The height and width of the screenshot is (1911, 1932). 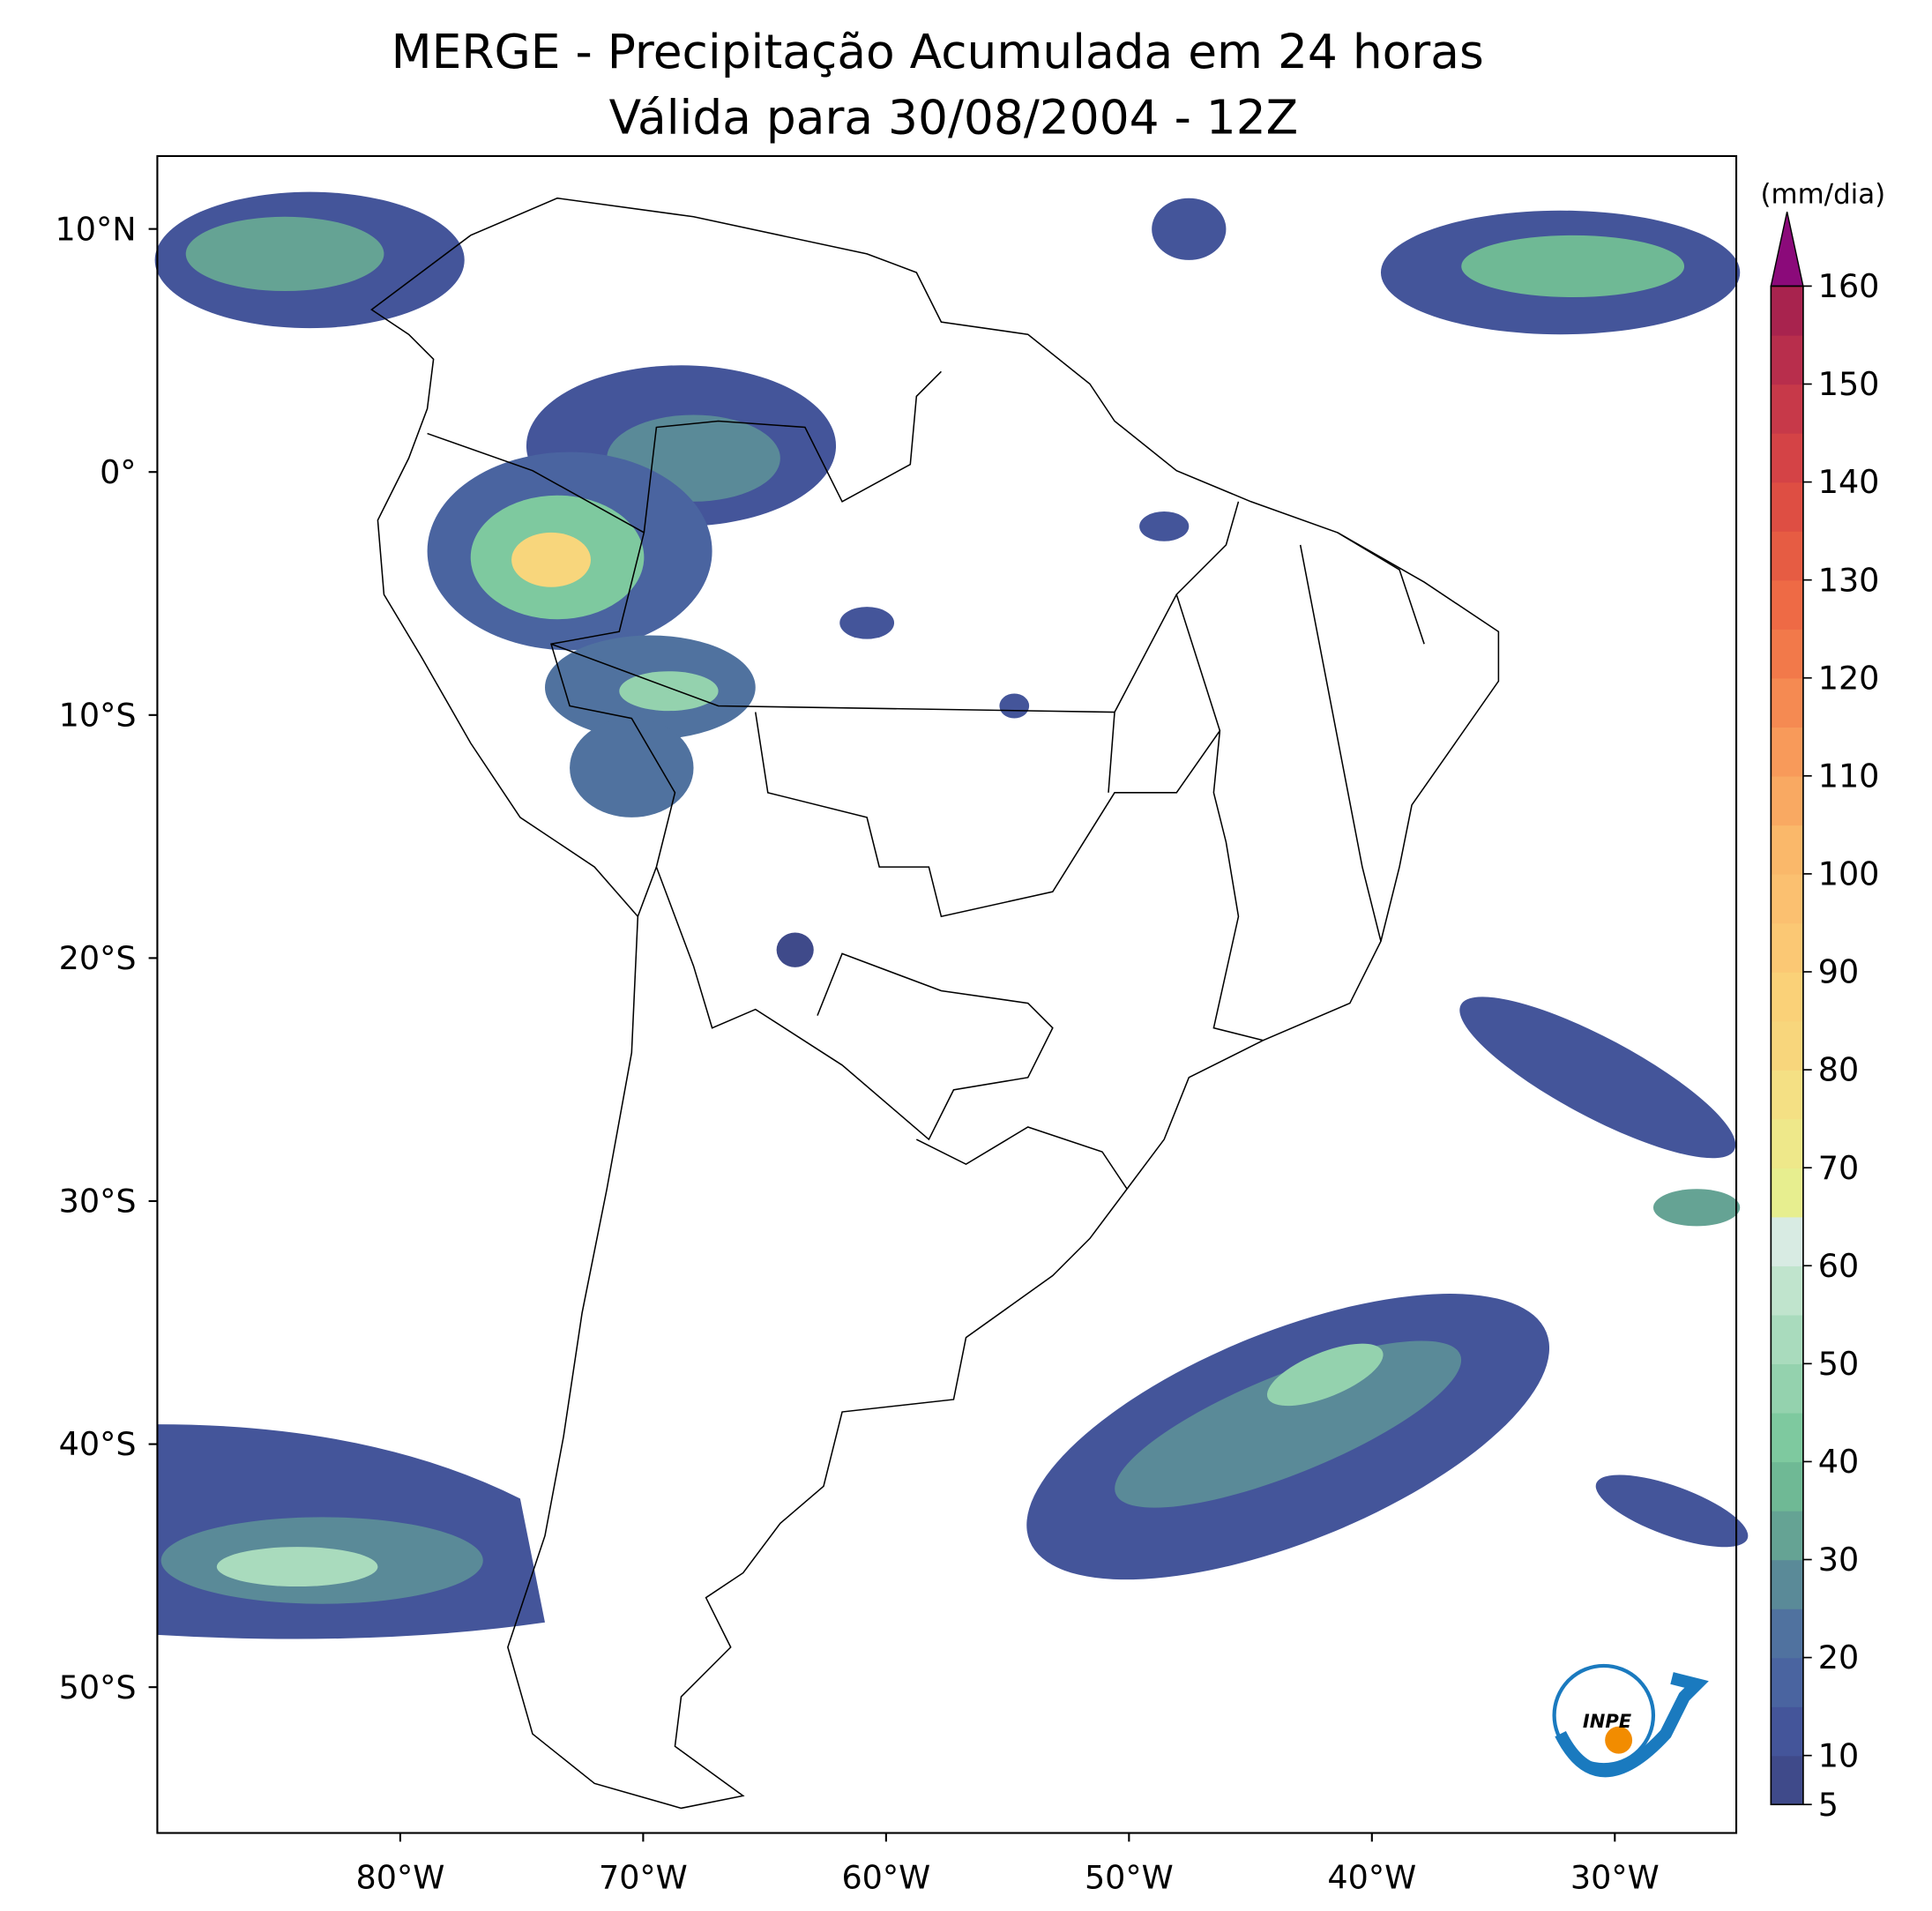 I want to click on y-tick-label: 30°S, so click(x=98, y=1202).